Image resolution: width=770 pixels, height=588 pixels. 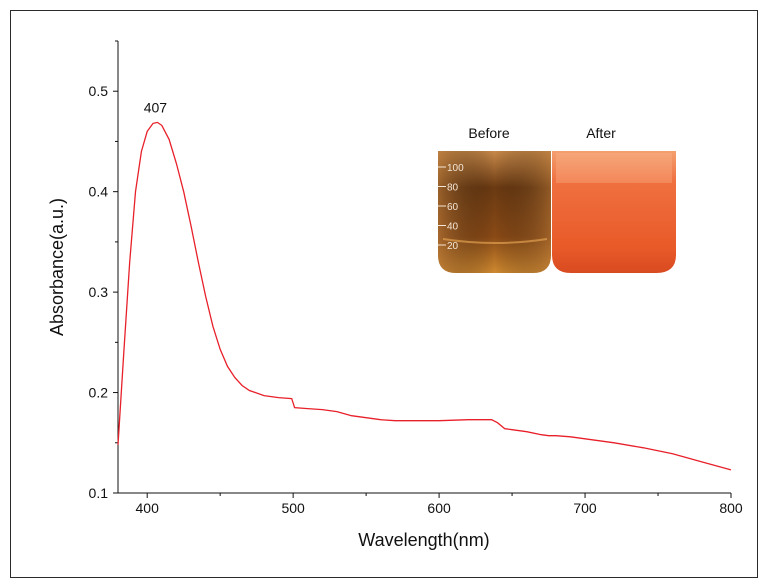 I want to click on y-tick-labels: 0.1 0.2 0.3 0.4 0.5, so click(x=99, y=292).